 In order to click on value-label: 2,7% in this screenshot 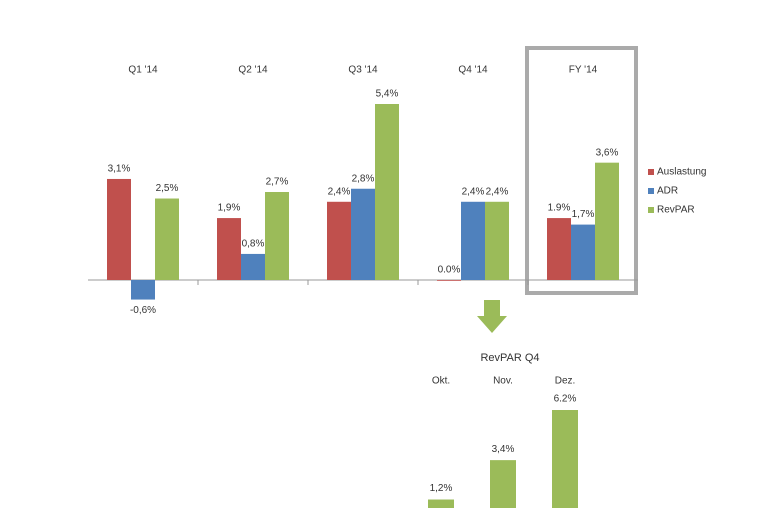, I will do `click(277, 182)`.